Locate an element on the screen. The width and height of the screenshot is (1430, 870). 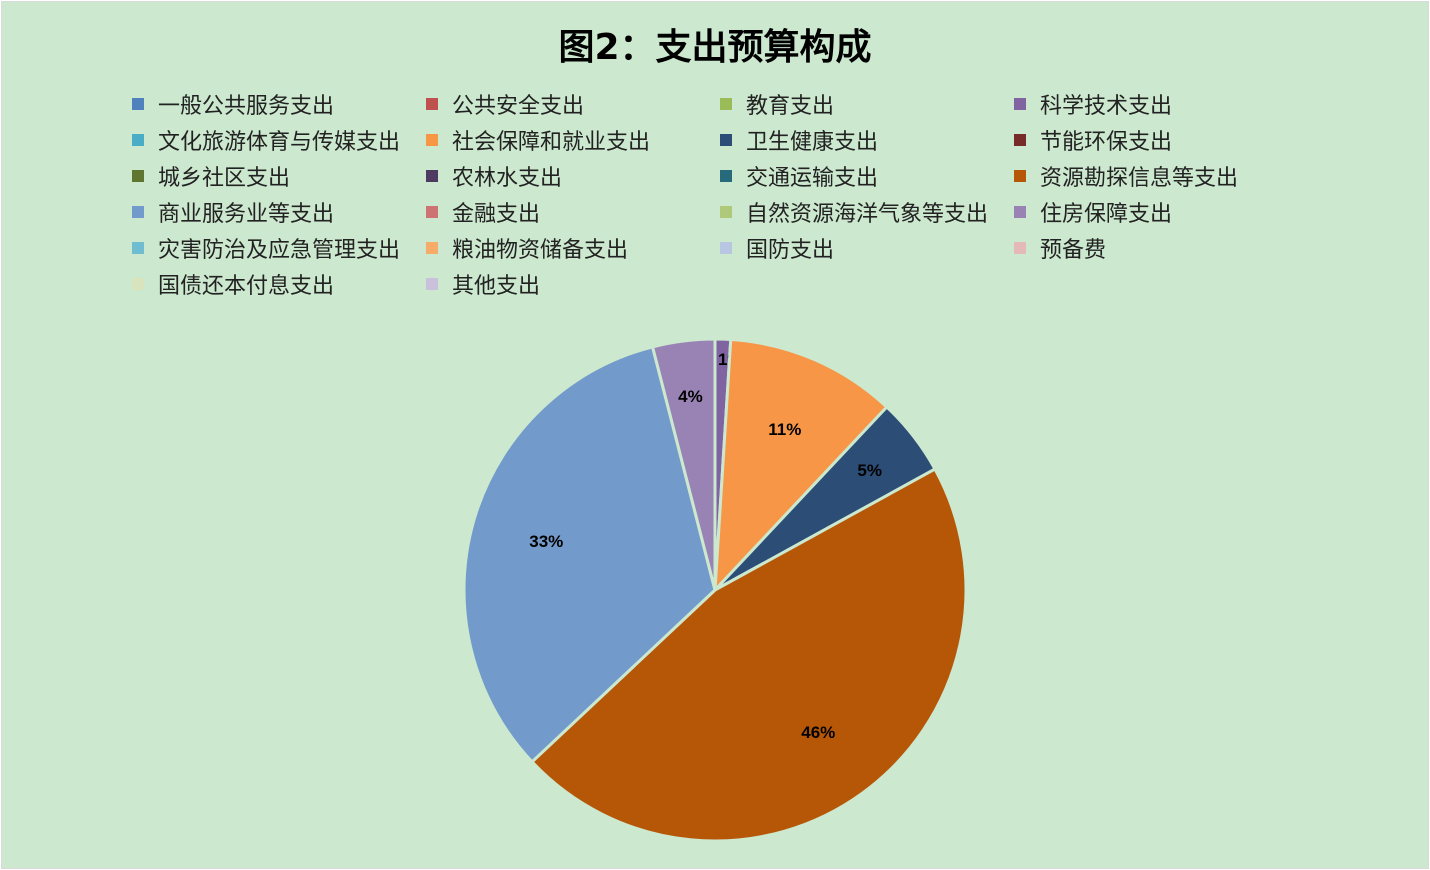
legend-item: 灾害防治及应急管理支出 is located at coordinates (277, 248).